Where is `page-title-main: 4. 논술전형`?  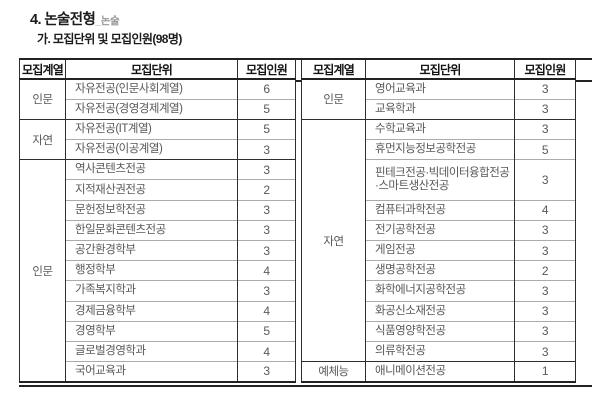 page-title-main: 4. 논술전형 is located at coordinates (63, 20).